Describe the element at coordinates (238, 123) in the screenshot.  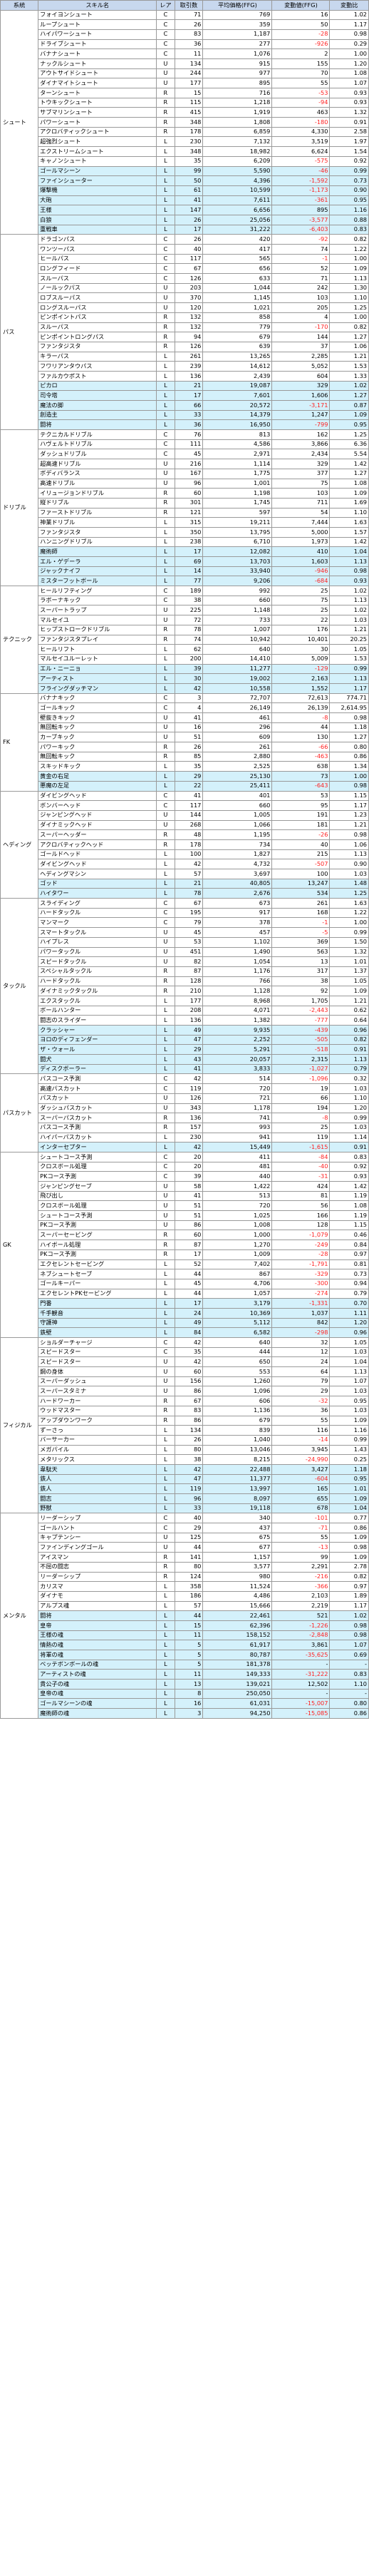
I see `avg-price-cell: 1,808` at that location.